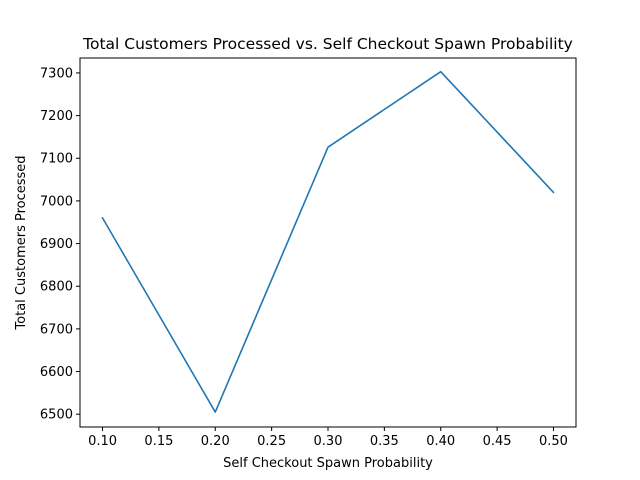  I want to click on x-tick-label: 0.40, so click(440, 441).